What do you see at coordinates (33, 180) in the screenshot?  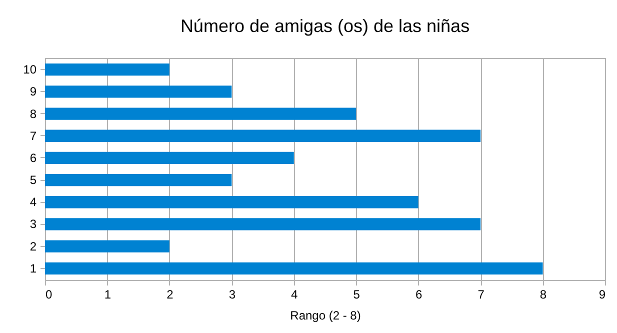 I see `y-tick-label: 5` at bounding box center [33, 180].